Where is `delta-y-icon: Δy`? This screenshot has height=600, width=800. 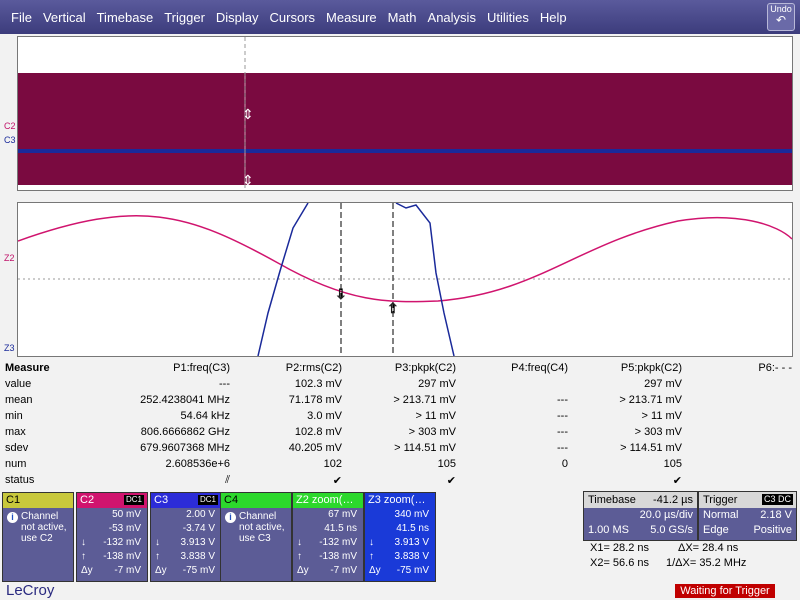
delta-y-icon: Δy is located at coordinates (375, 570).